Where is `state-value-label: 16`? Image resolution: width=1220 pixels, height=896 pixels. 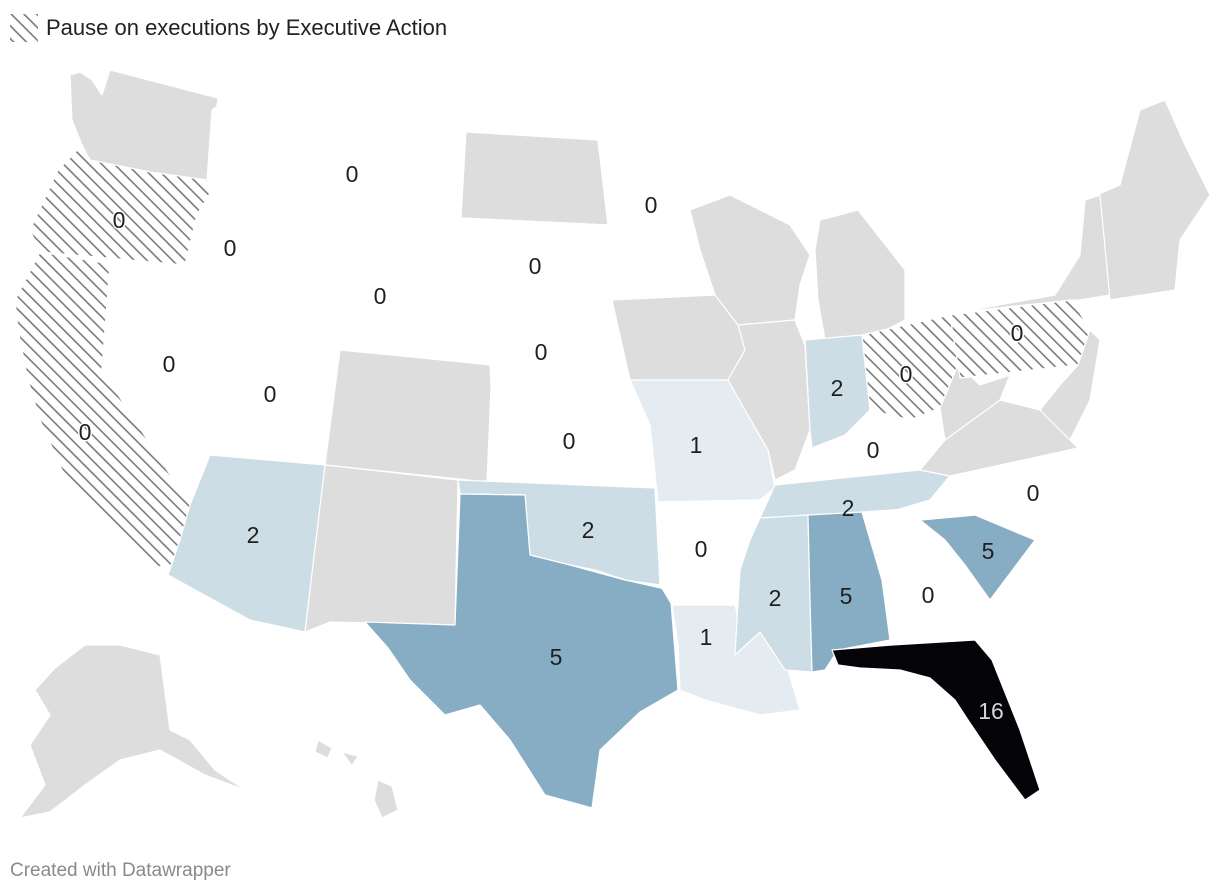 state-value-label: 16 is located at coordinates (991, 711).